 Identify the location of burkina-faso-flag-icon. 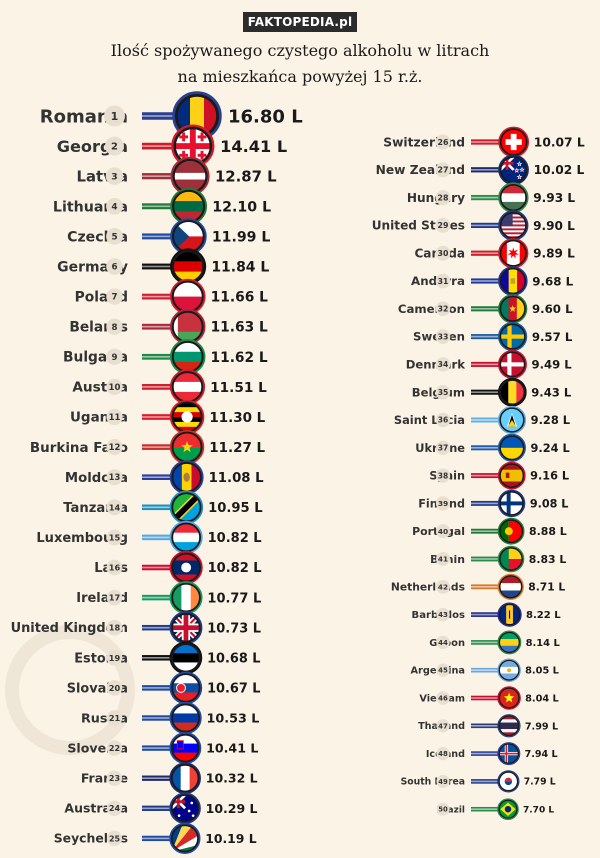
(187, 447).